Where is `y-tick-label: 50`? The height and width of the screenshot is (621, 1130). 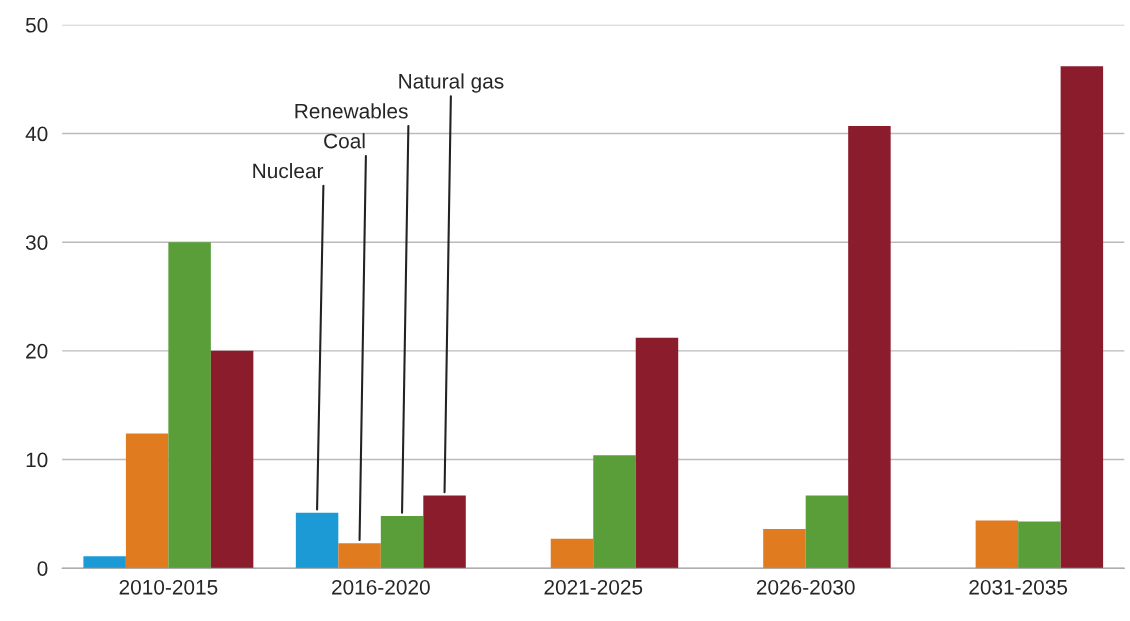
y-tick-label: 50 is located at coordinates (36, 25).